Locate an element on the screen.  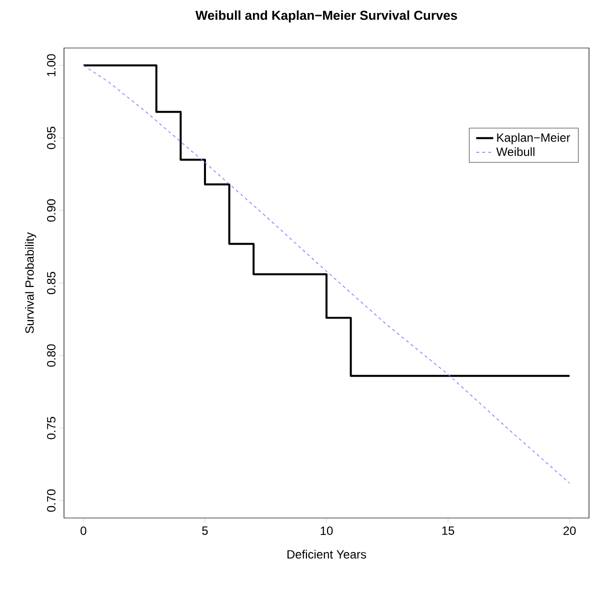
x-tick-label: 20 is located at coordinates (570, 530).